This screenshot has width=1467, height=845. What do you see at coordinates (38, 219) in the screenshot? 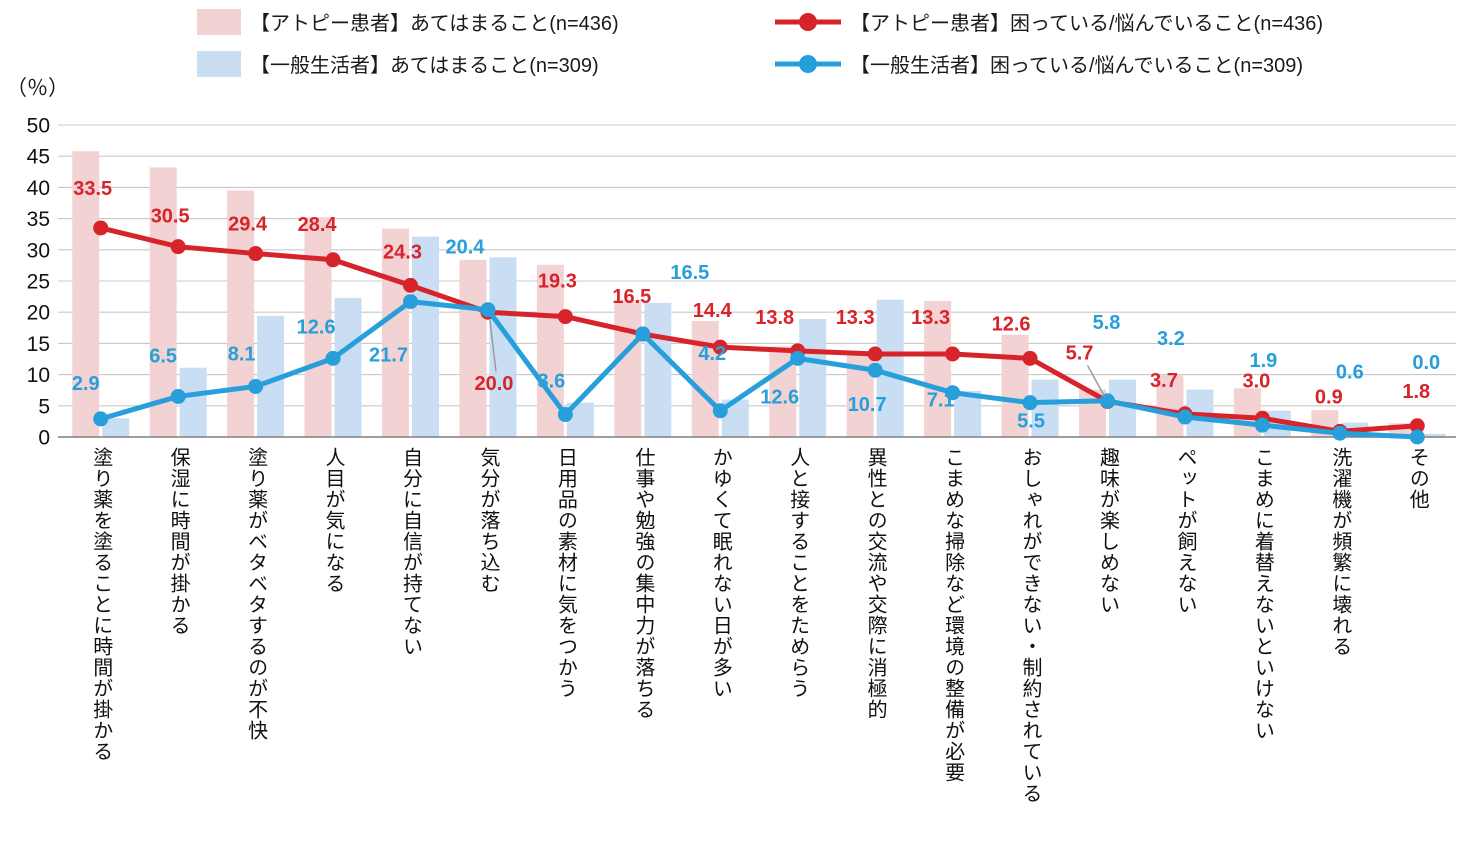
I see `y-tick-label: 35` at bounding box center [38, 219].